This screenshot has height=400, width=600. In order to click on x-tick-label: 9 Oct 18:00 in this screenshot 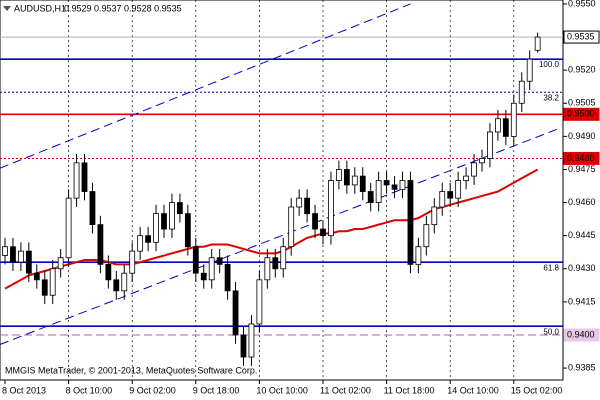, I will do `click(216, 390)`.